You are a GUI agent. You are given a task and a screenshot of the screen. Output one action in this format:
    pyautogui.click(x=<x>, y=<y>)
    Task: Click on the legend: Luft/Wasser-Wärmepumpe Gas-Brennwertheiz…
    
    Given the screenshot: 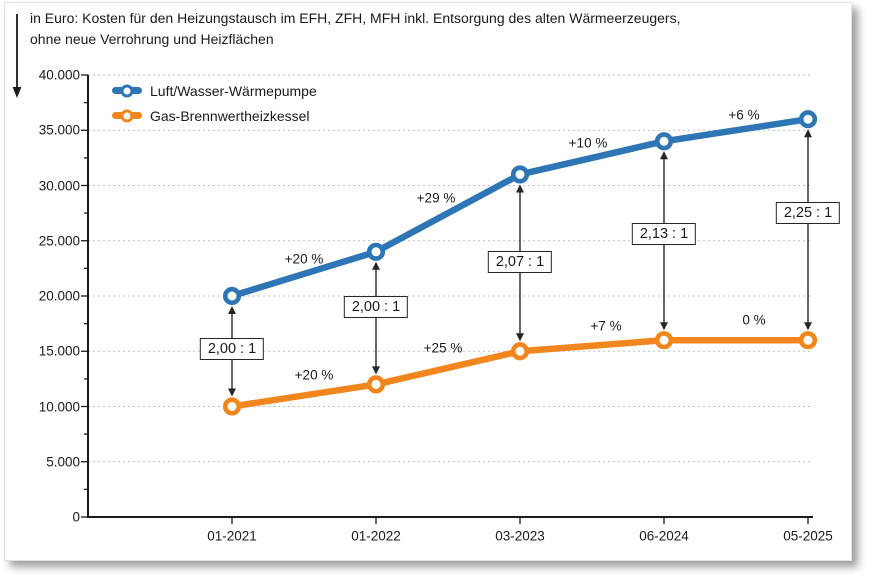 What is the action you would take?
    pyautogui.click(x=214, y=103)
    